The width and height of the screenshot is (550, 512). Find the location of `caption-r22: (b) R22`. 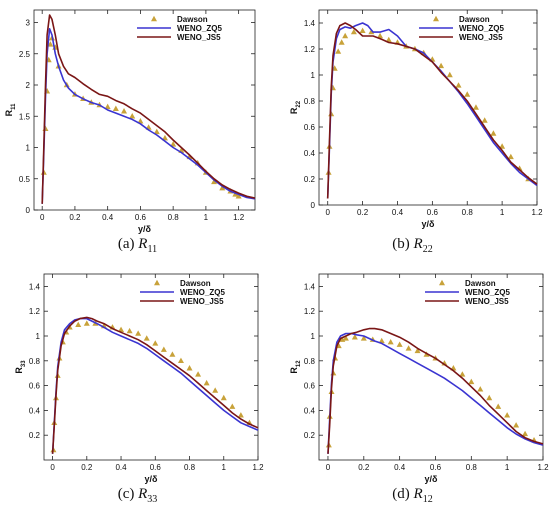

caption-r22: (b) R22 is located at coordinates (412, 245).